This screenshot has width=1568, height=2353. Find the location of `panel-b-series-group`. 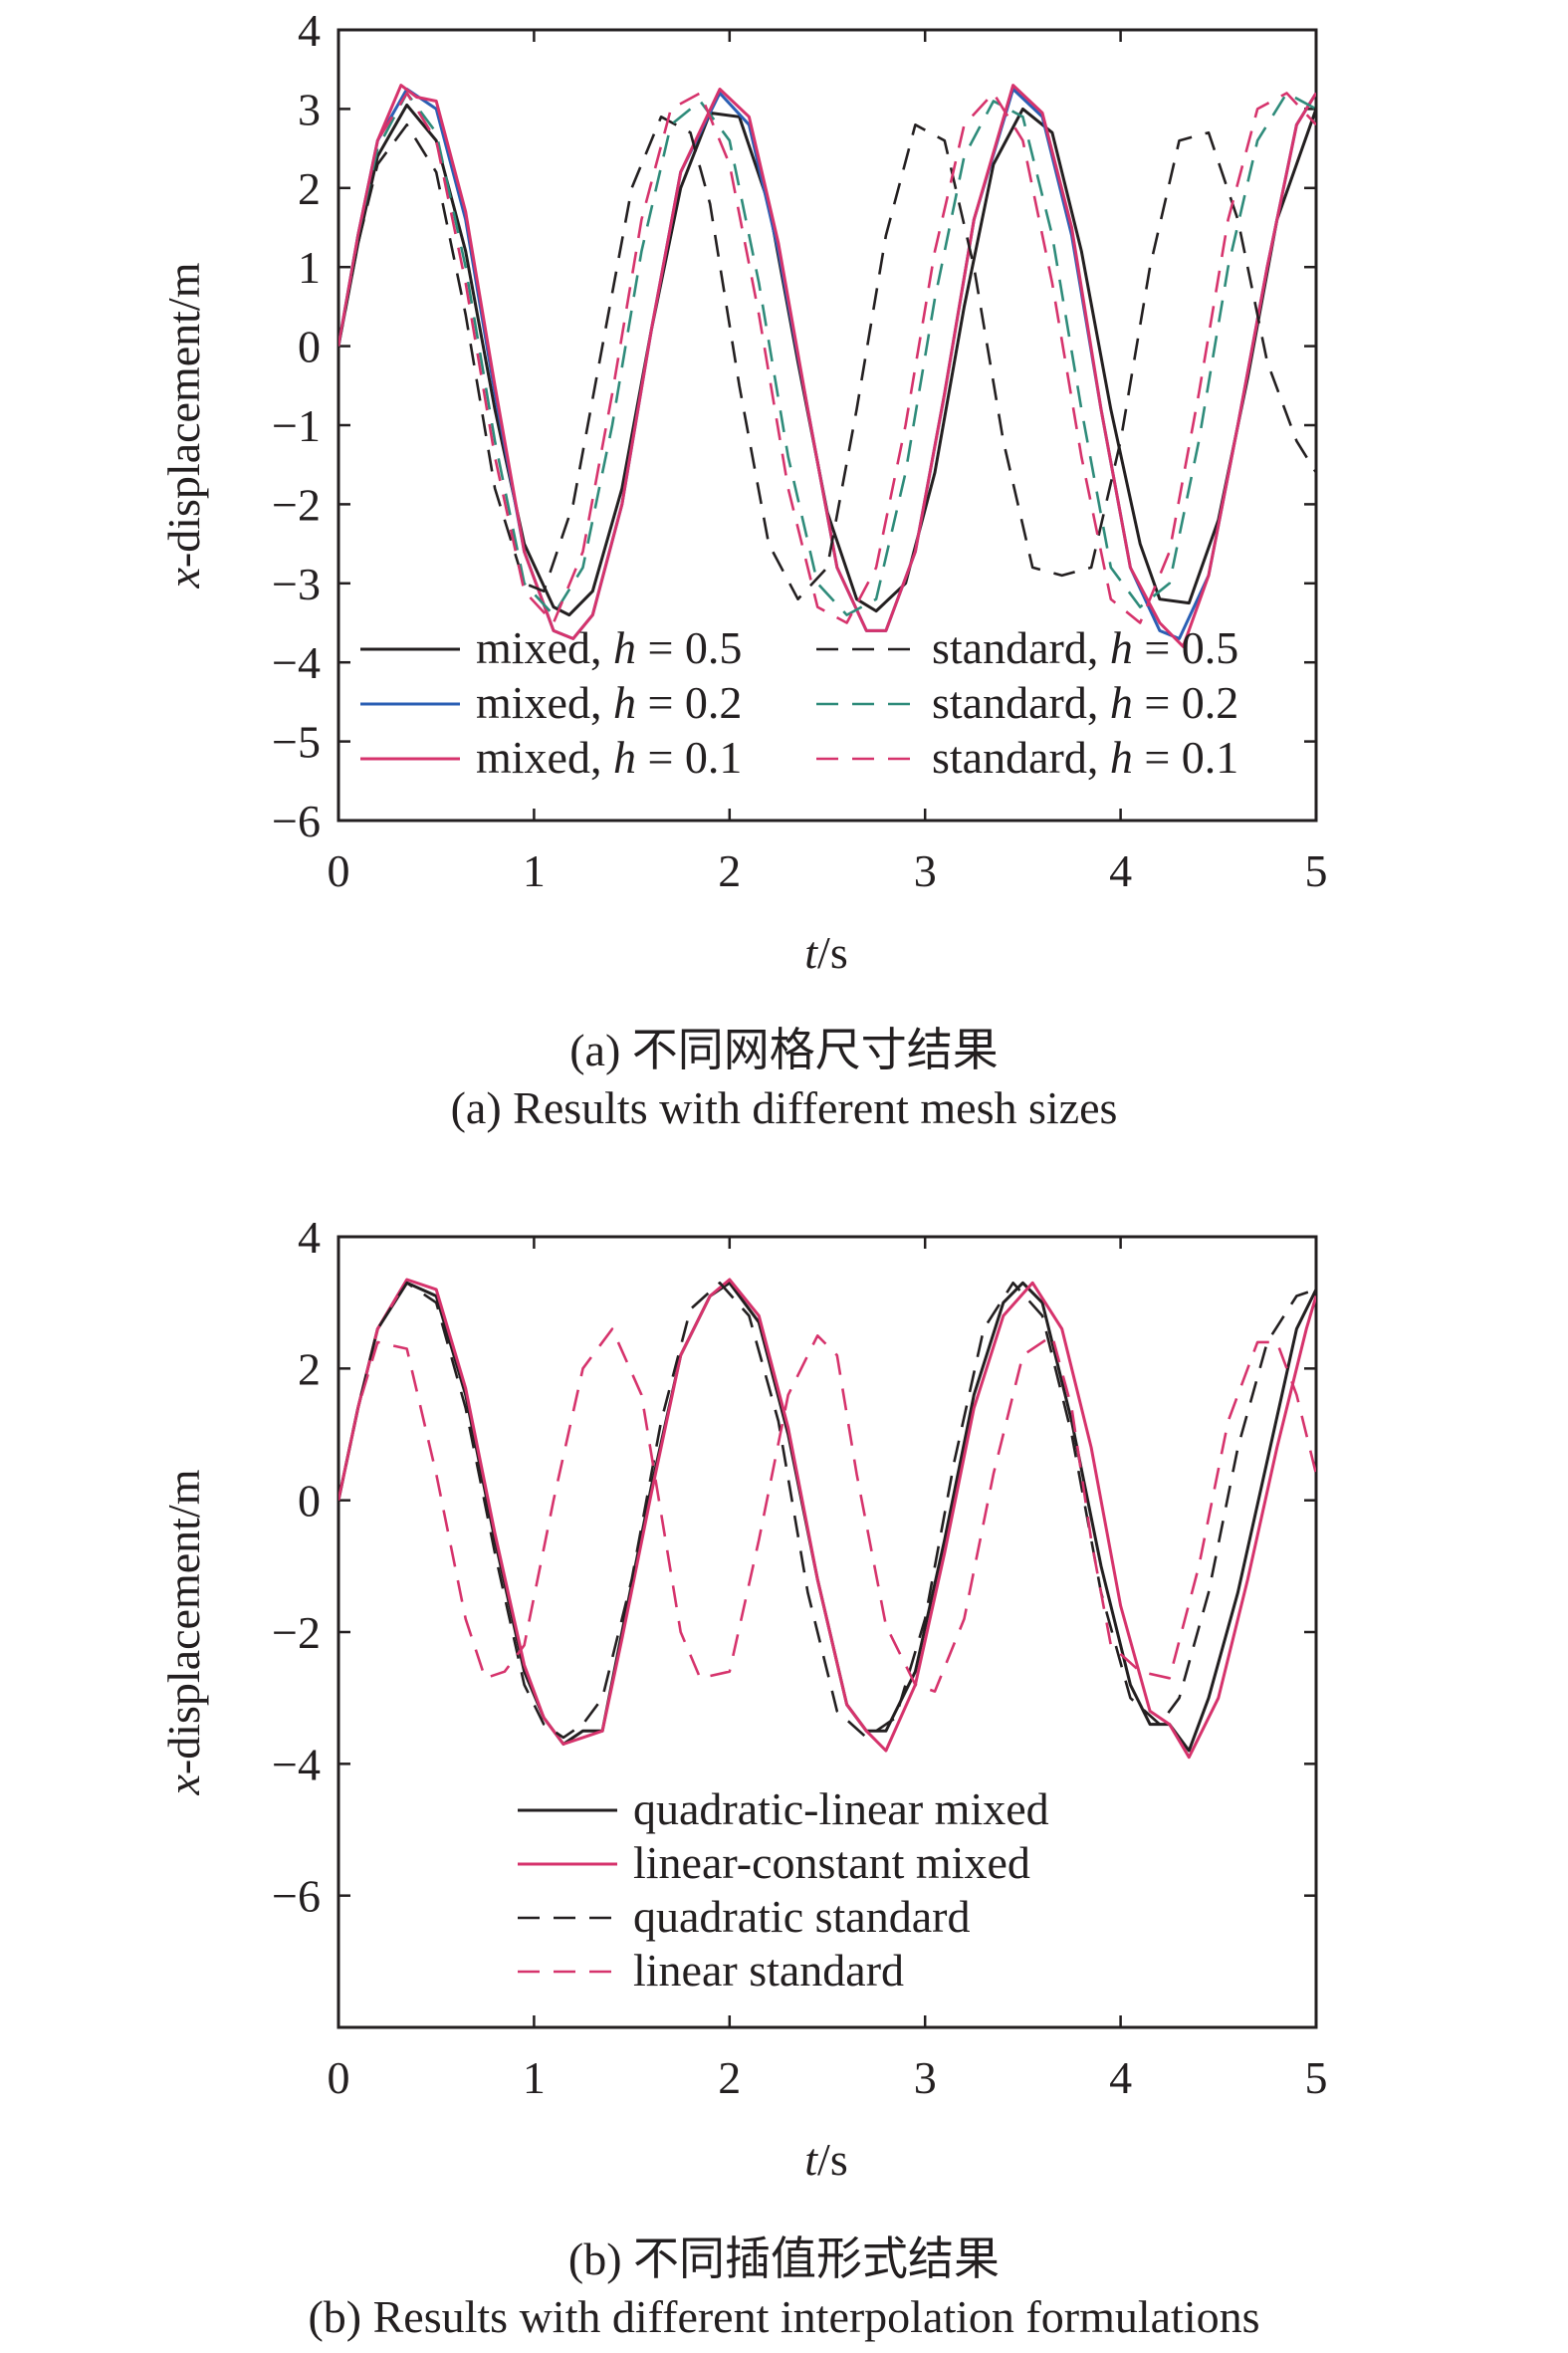

panel-b-series-group is located at coordinates (827, 1519).